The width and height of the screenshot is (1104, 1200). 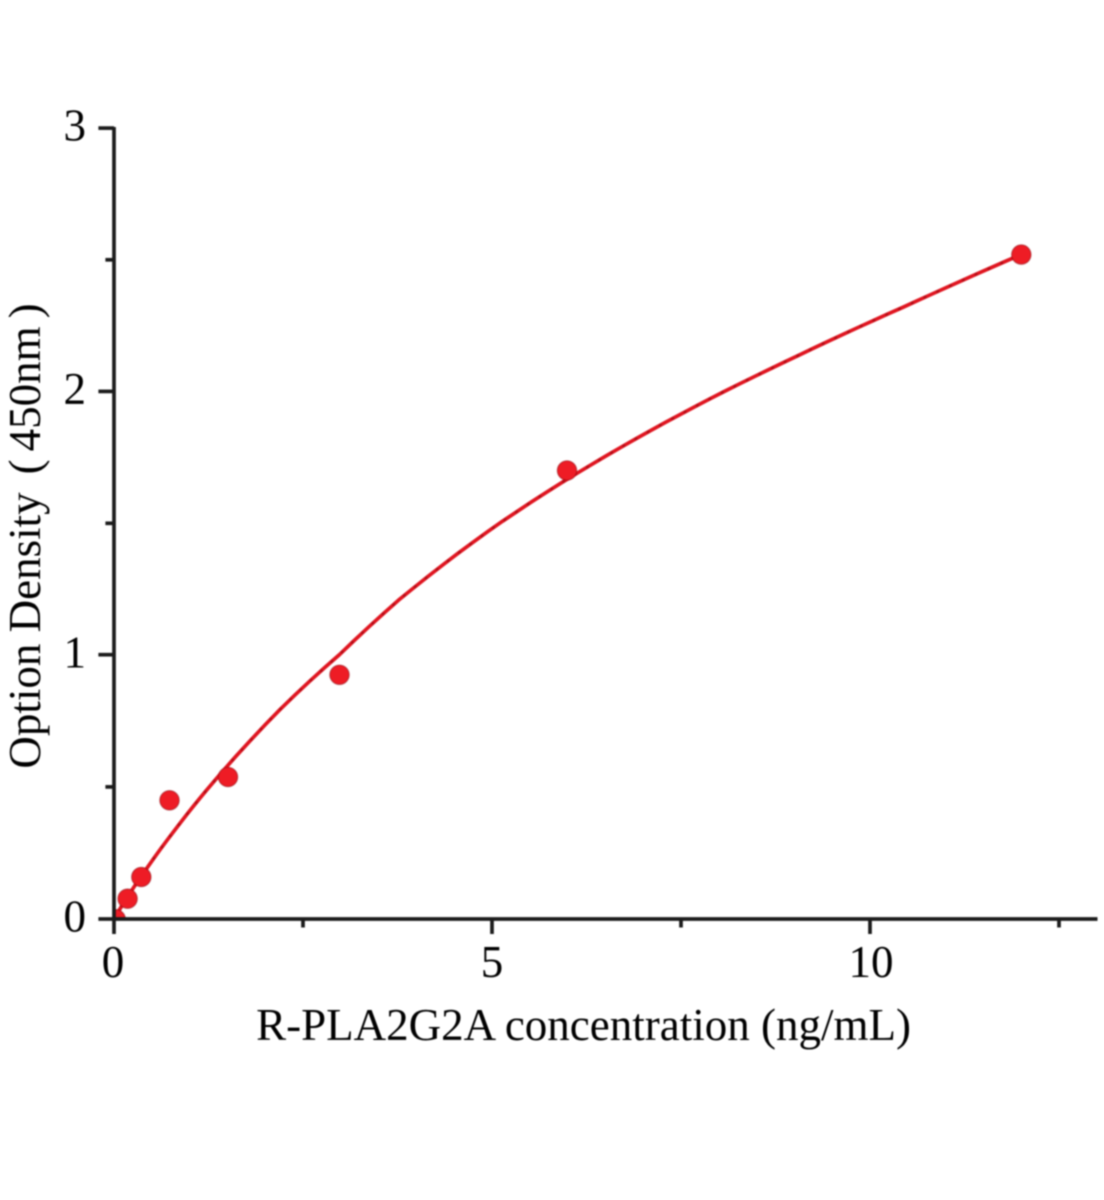 I want to click on svg-text:R-PLA2G2A concentration (ng/mL: R-PLA2G2A concentration (ng/mL), so click(x=583, y=1025).